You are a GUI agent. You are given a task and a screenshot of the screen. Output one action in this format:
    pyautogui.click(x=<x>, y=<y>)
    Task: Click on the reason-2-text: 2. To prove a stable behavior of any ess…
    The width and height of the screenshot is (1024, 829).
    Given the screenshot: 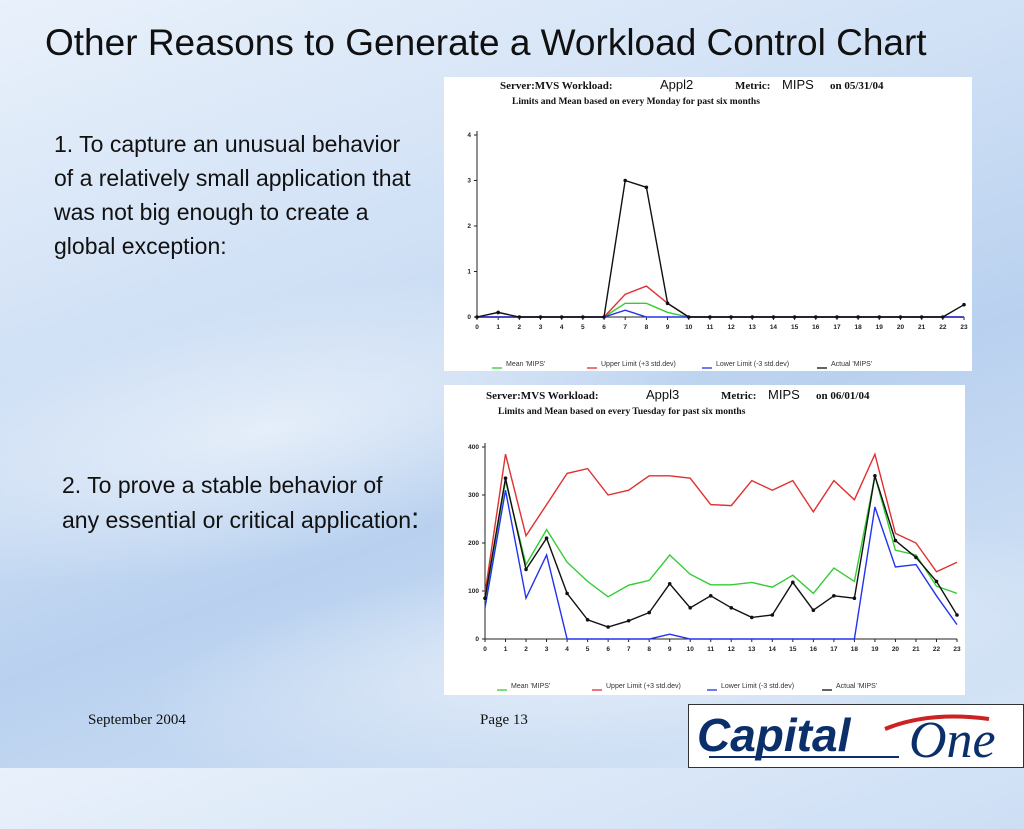 What is the action you would take?
    pyautogui.click(x=237, y=502)
    